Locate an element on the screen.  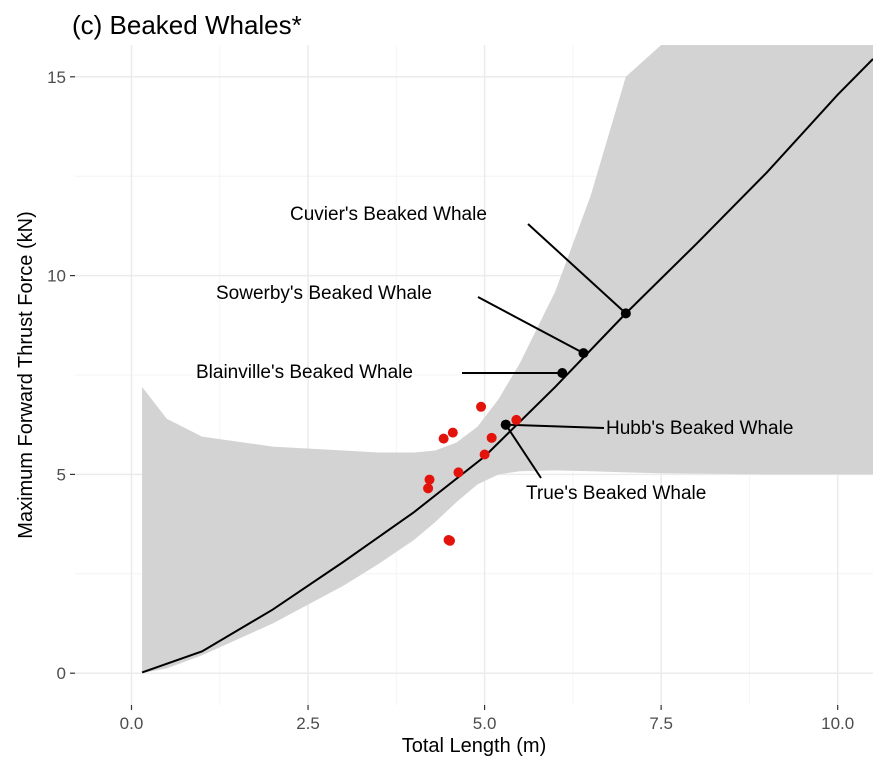
y-axis-ticks: 0 5 10 15 is located at coordinates (61, 375).